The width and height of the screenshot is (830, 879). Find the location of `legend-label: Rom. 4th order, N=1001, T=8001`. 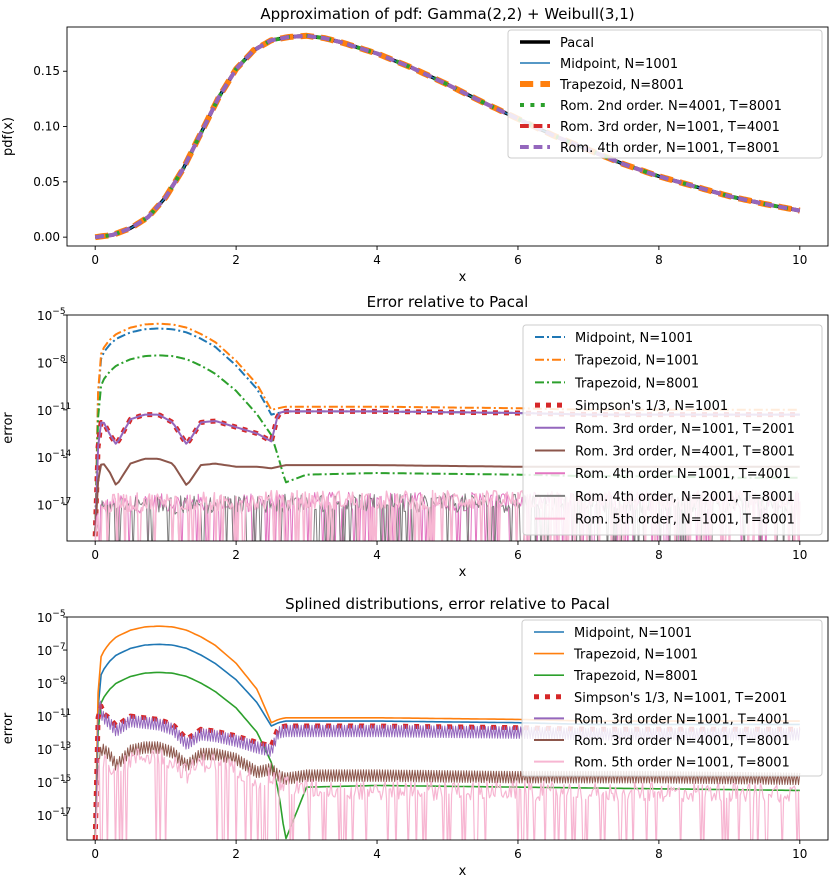

legend-label: Rom. 4th order, N=1001, T=8001 is located at coordinates (670, 148).